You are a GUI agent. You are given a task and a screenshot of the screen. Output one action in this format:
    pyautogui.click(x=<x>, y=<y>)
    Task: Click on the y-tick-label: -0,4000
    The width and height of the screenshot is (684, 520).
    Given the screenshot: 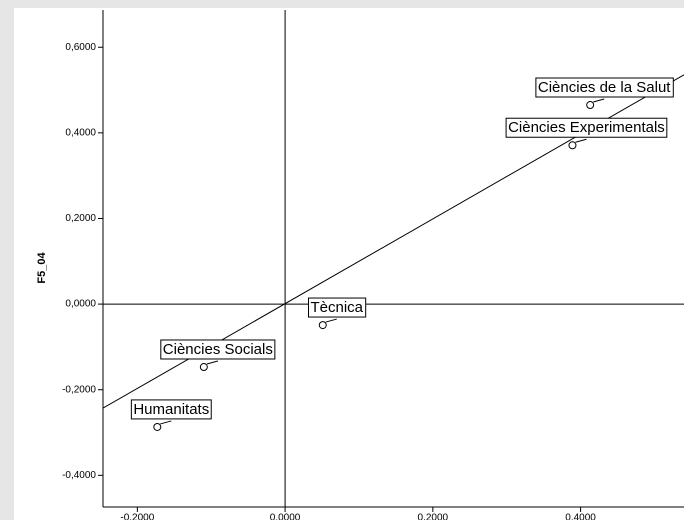 What is the action you would take?
    pyautogui.click(x=79, y=475)
    